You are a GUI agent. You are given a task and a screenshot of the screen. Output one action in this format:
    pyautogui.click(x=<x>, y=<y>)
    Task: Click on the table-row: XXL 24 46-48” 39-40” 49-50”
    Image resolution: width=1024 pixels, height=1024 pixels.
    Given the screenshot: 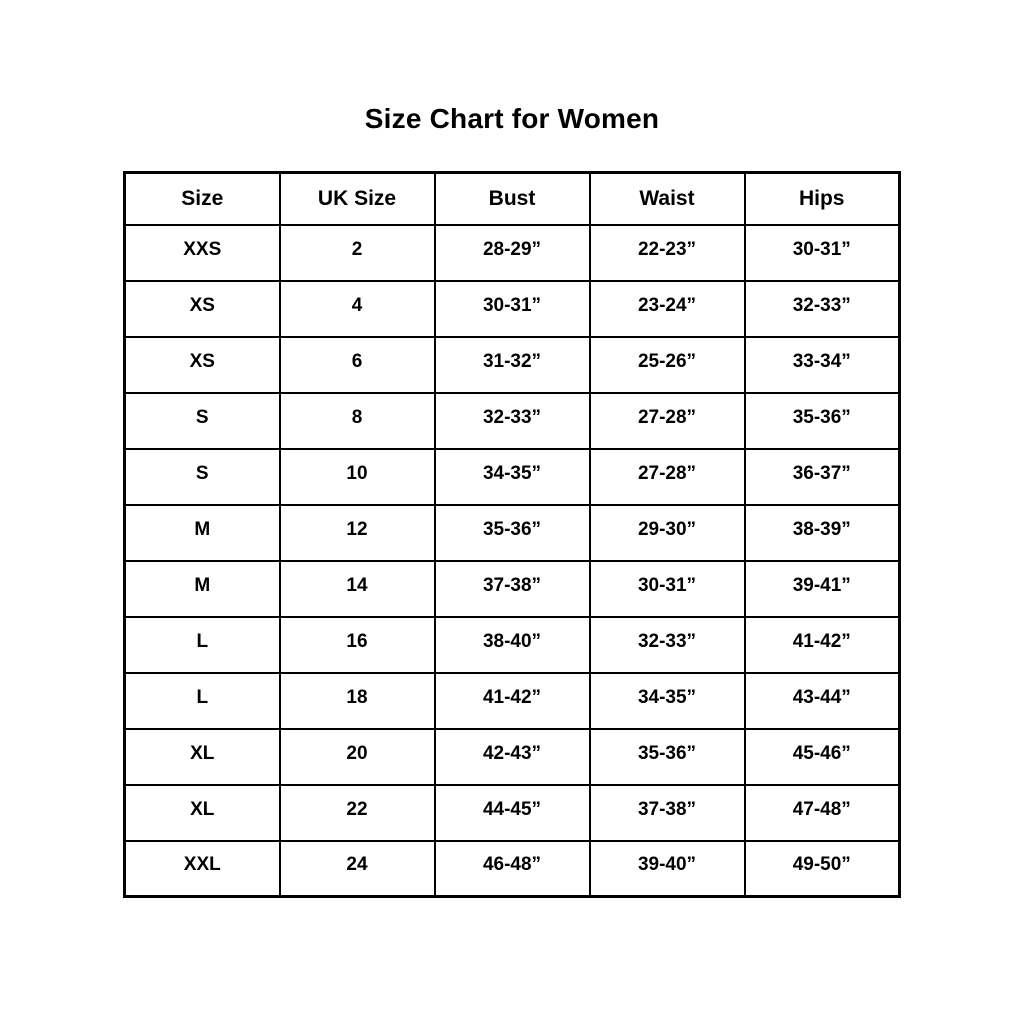 What is the action you would take?
    pyautogui.click(x=512, y=868)
    